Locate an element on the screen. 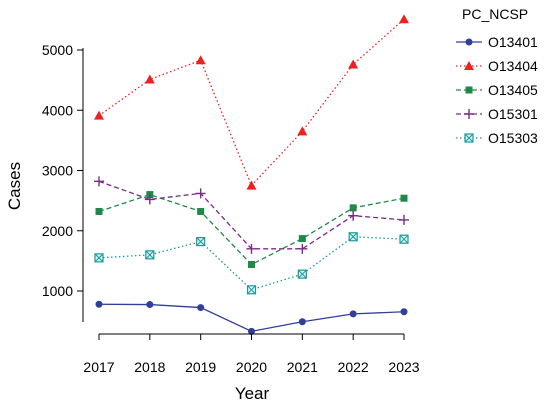  x-axis: 2017 2018 2019 2020 2021 2022 2023 is located at coordinates (251, 354).